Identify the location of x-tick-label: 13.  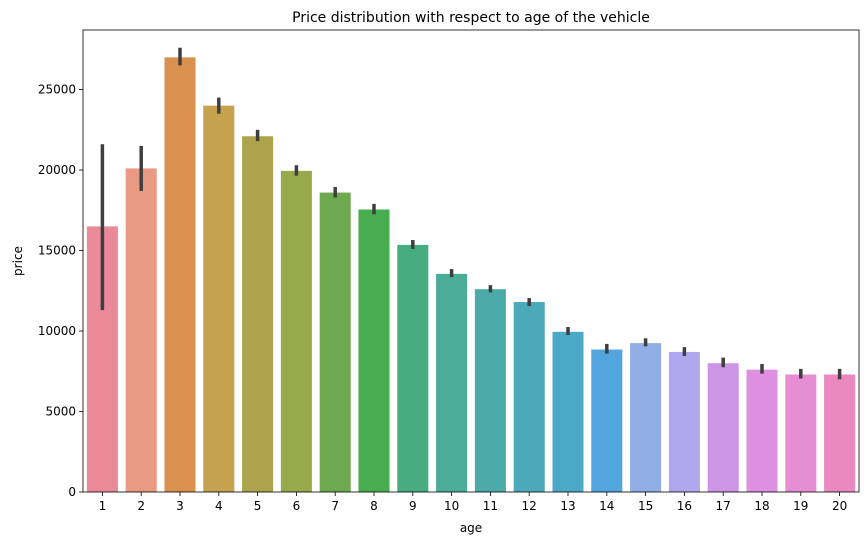
(567, 506).